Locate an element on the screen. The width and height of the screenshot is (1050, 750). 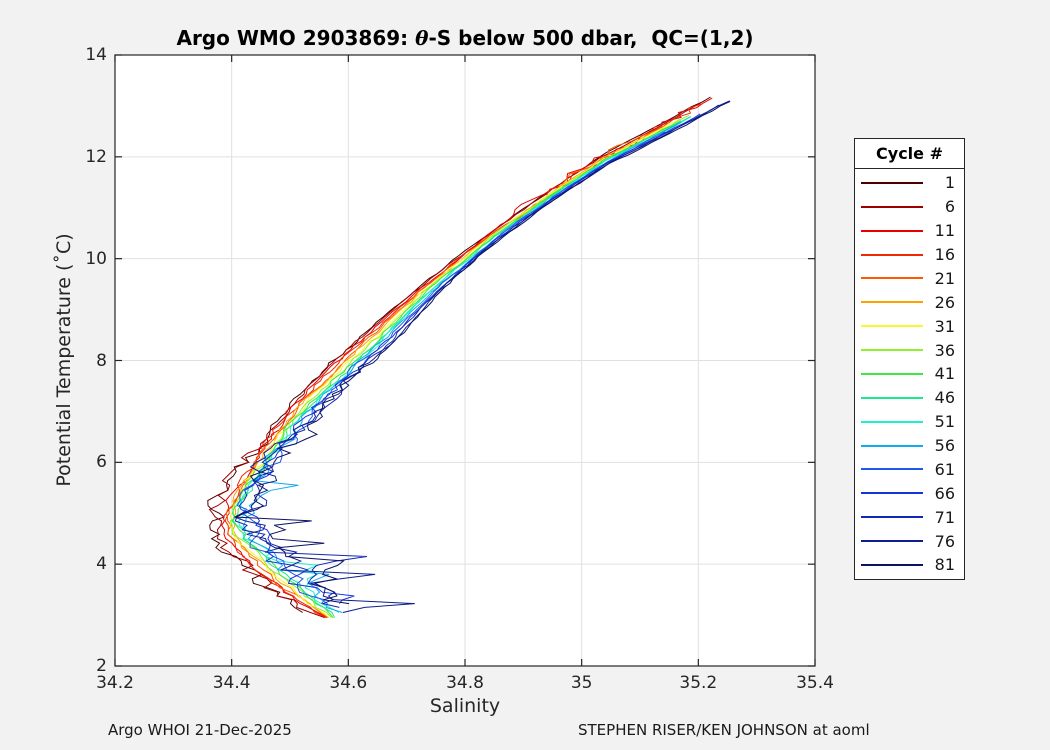
legend-entry-label: 81 is located at coordinates (944, 565).